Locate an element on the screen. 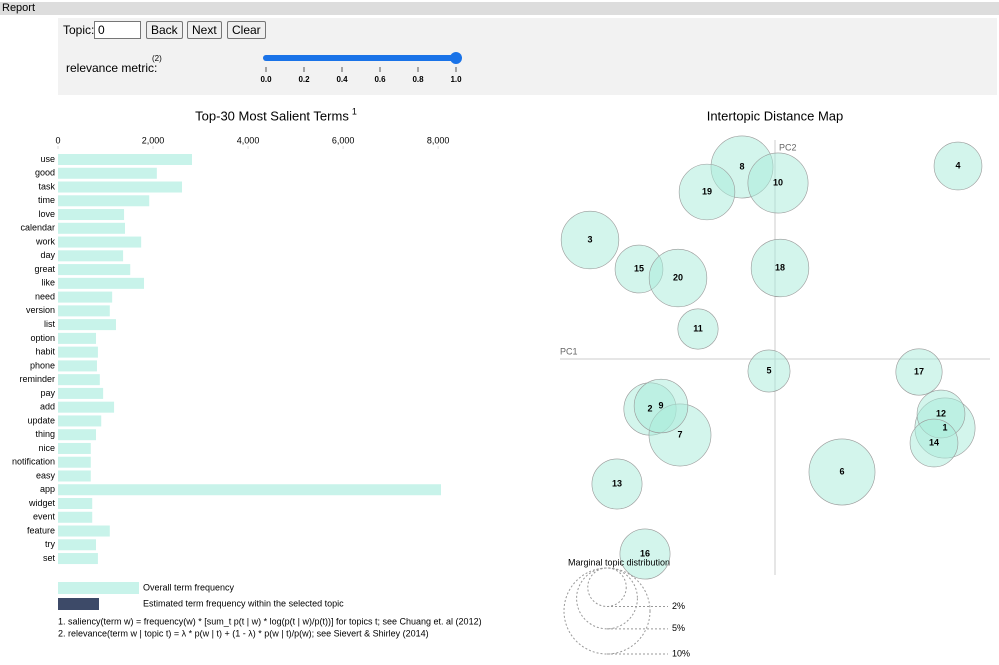 Image resolution: width=999 pixels, height=665 pixels. size-legend-title: Marginal topic distribution is located at coordinates (619, 562).